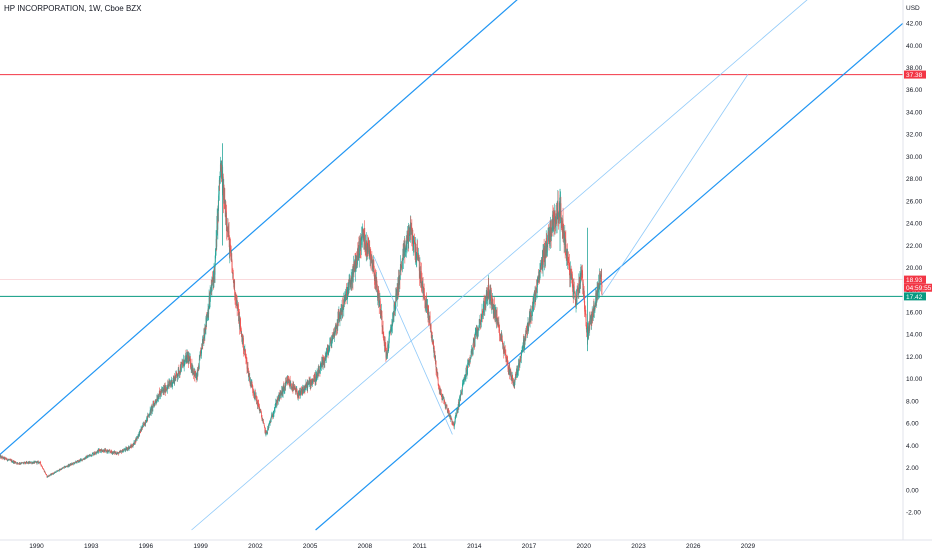 Image resolution: width=932 pixels, height=550 pixels. I want to click on price-badge, so click(915, 279).